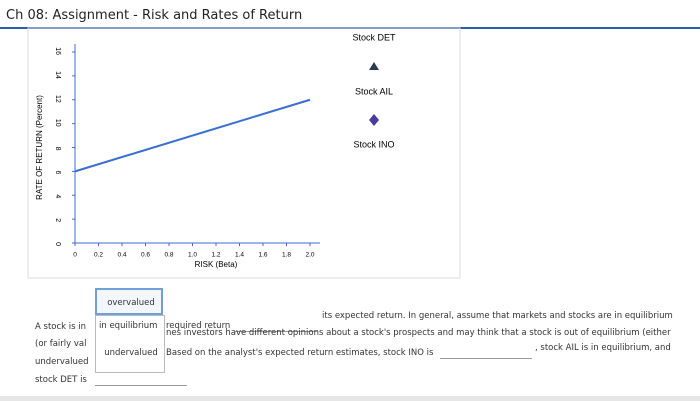 This screenshot has width=700, height=401. What do you see at coordinates (61, 327) in the screenshot?
I see `question-text: A stock is in` at bounding box center [61, 327].